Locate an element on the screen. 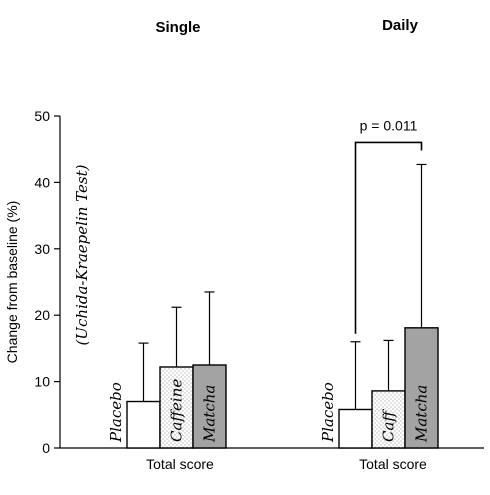  y-tick-label: 0 is located at coordinates (46, 448).